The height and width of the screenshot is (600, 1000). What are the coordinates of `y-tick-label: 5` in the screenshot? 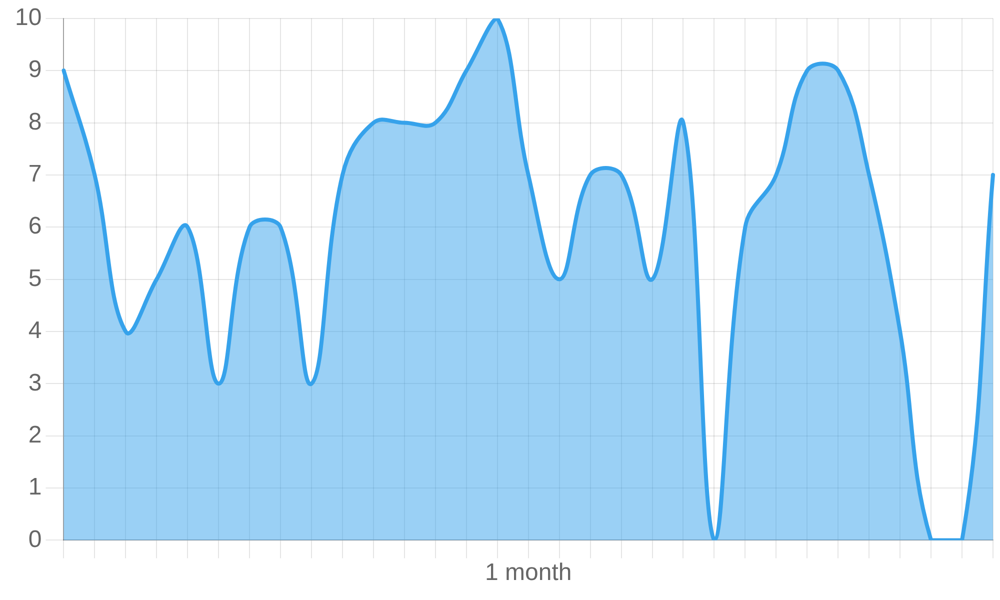 It's located at (35, 278).